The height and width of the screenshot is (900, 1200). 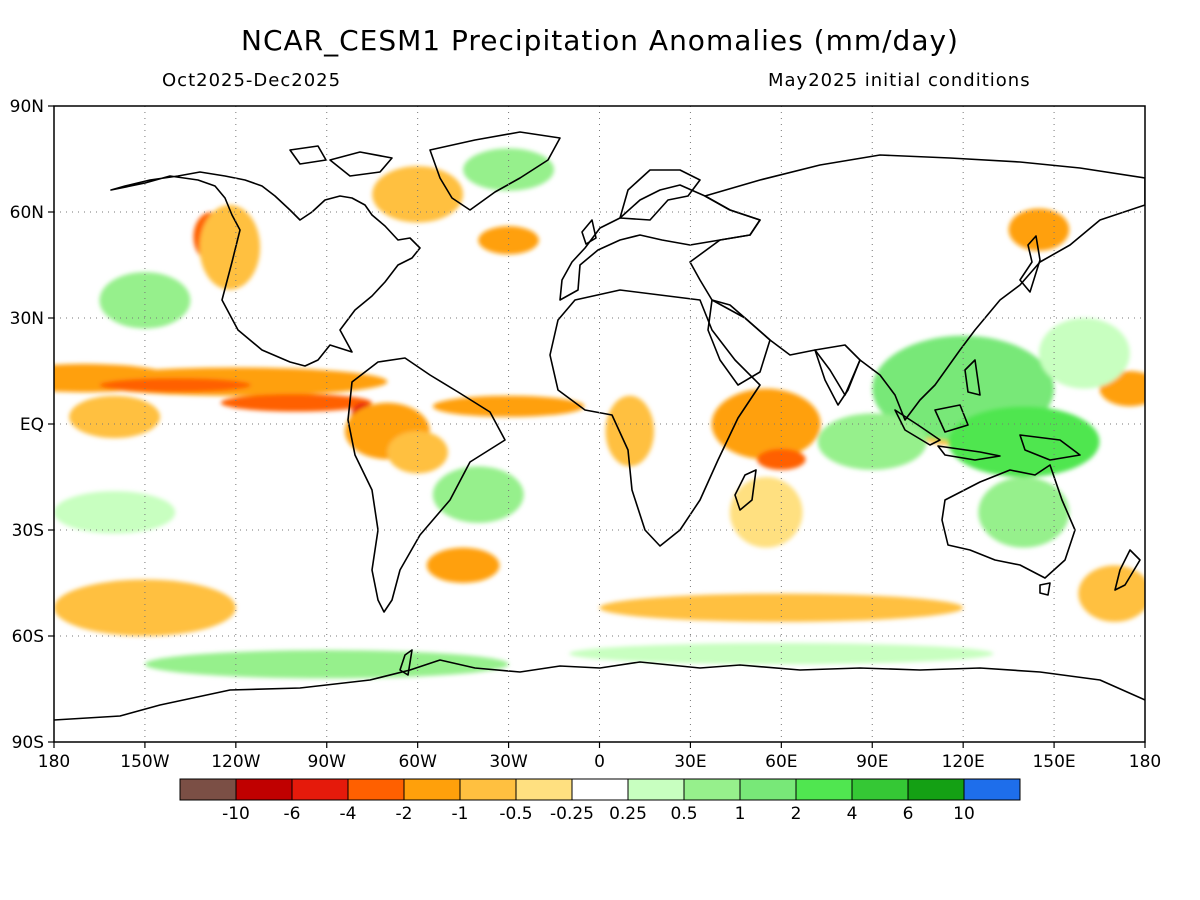 I want to click on lat-tick-label: 30N, so click(x=27, y=319).